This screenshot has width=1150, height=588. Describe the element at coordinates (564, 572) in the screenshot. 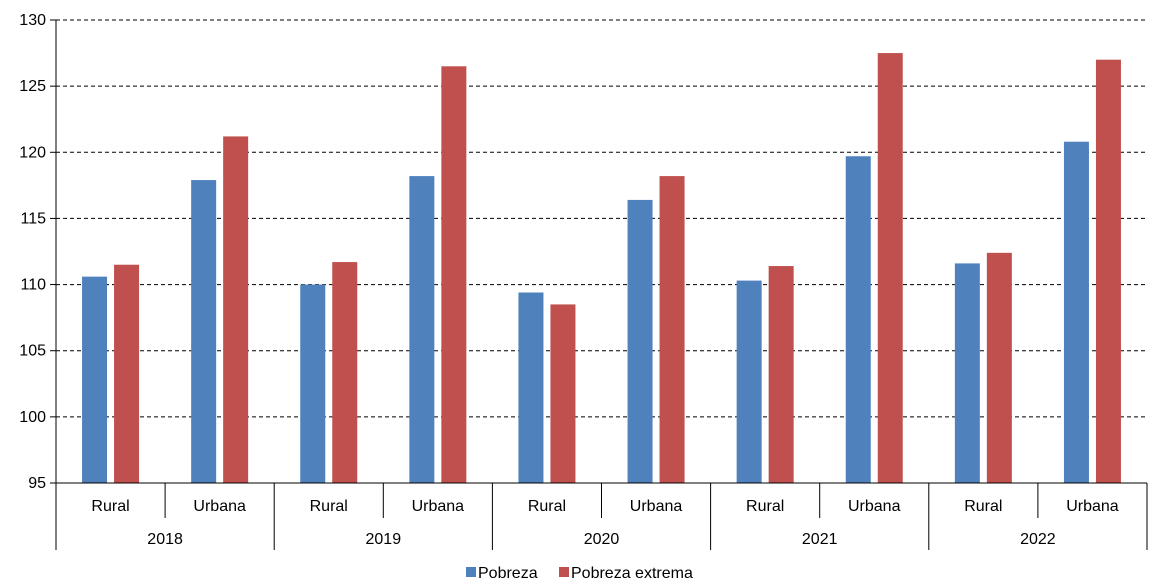

I see `legend-swatch-pobreza-extrema` at that location.